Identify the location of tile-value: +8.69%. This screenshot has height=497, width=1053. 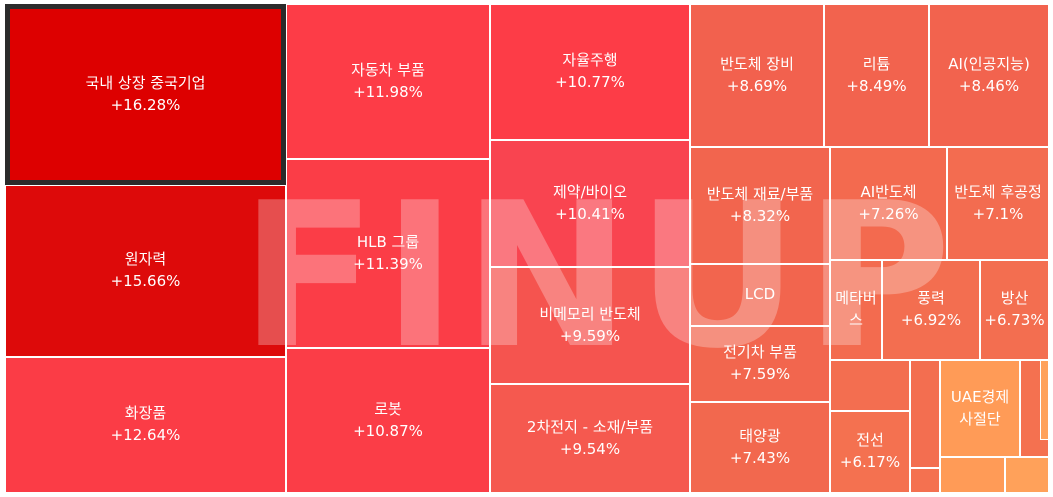
(757, 85).